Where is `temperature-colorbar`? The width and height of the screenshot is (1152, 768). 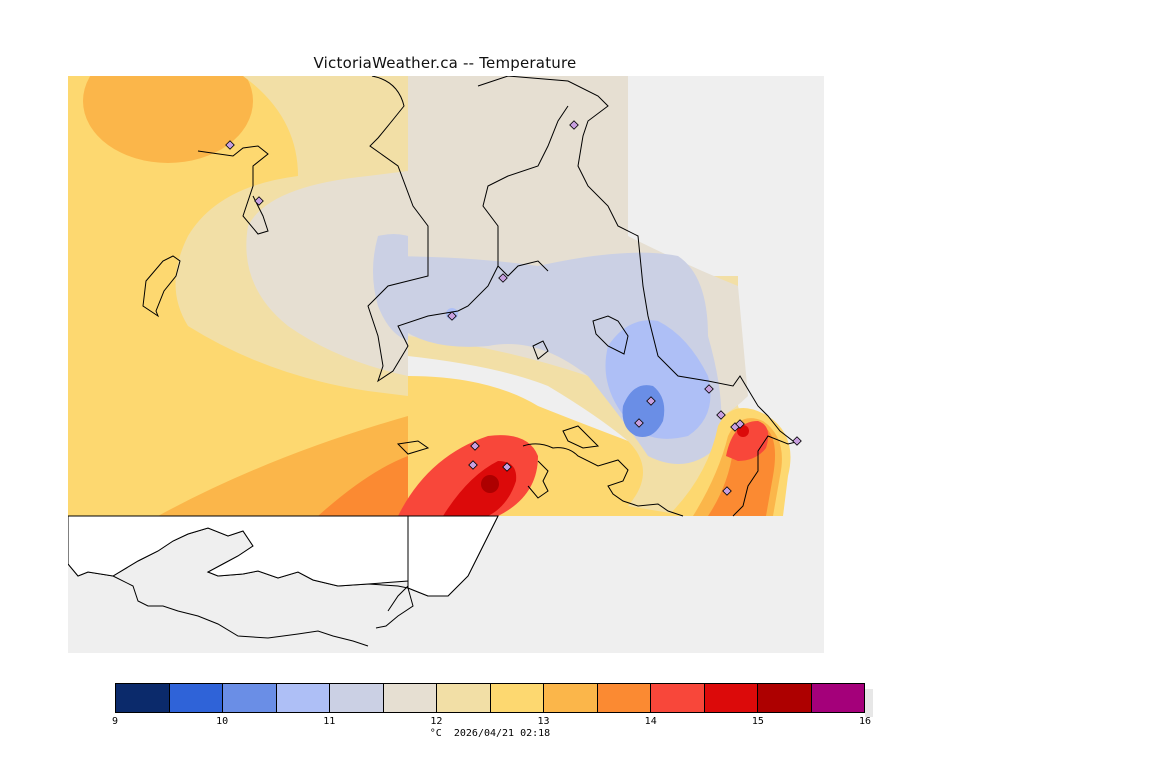 temperature-colorbar is located at coordinates (490, 698).